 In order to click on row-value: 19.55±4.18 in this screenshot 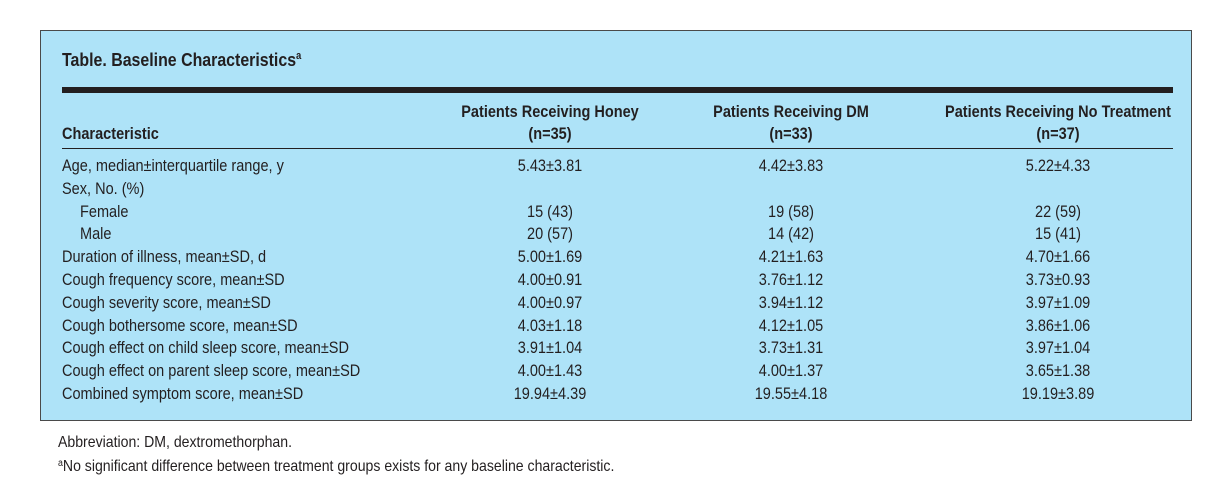, I will do `click(791, 393)`.